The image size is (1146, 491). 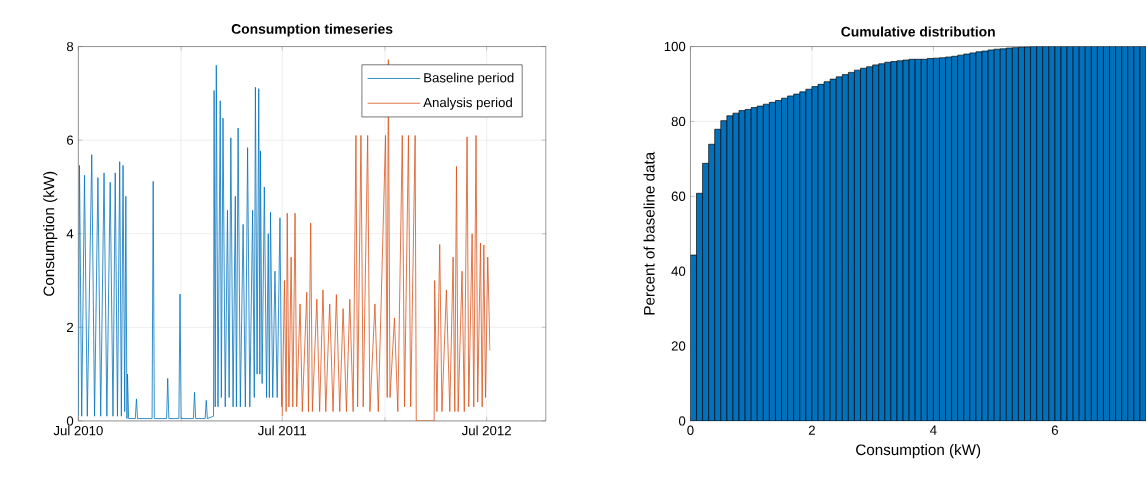 I want to click on x-tick-label: Jul 2012, so click(x=486, y=430).